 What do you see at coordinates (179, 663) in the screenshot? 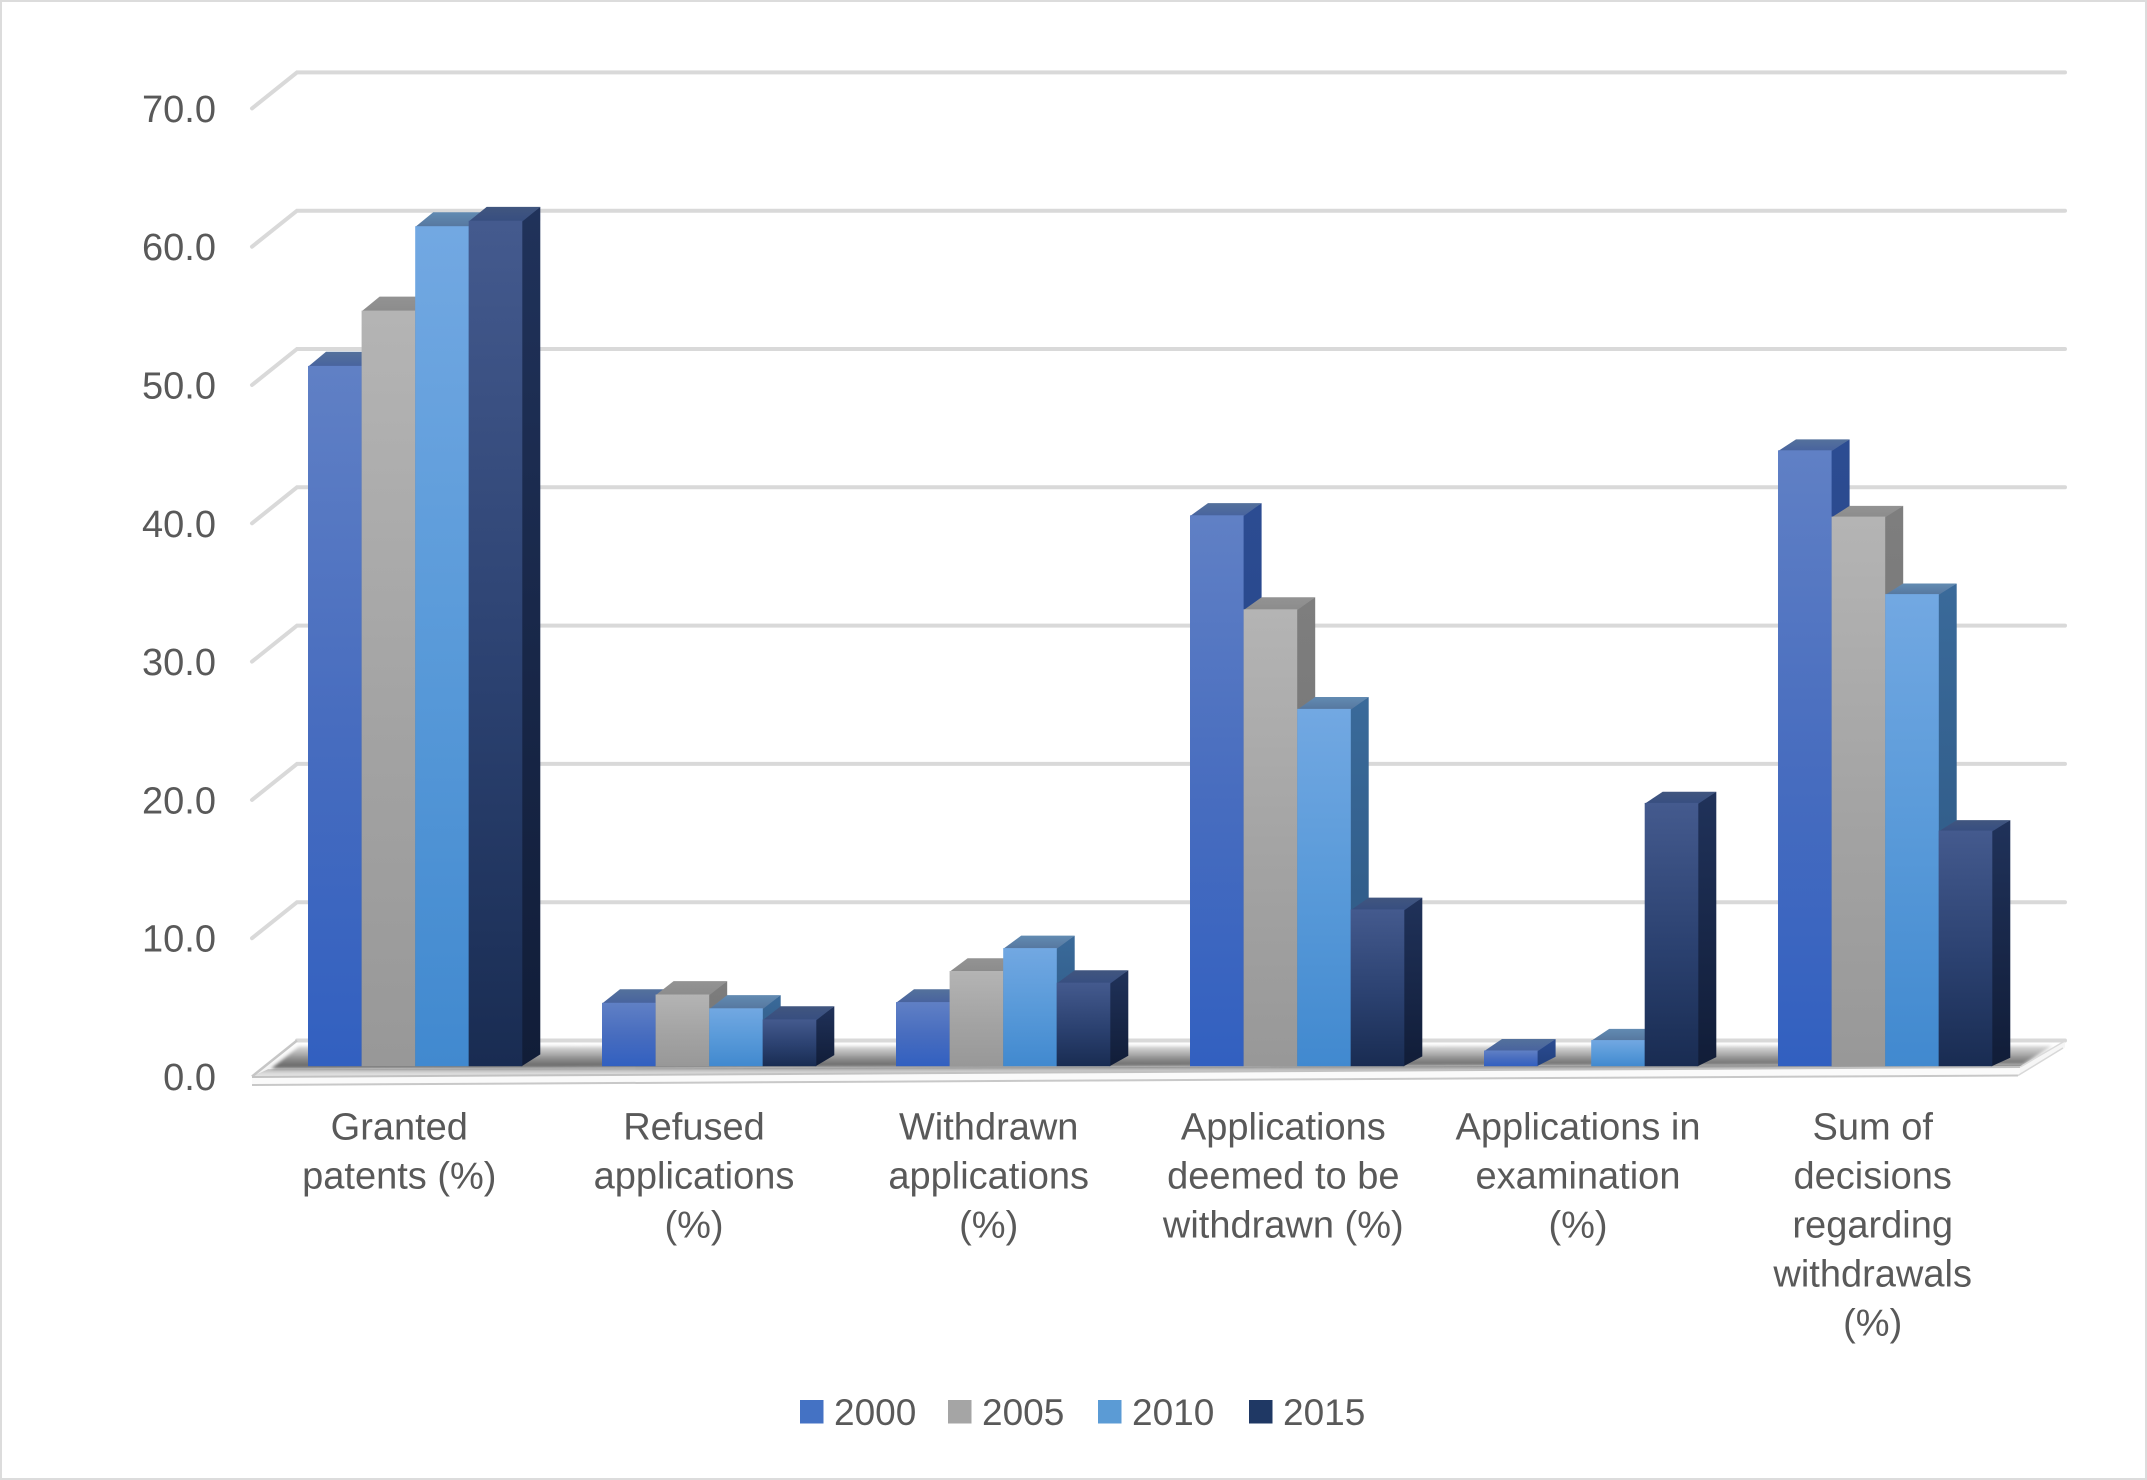
I see `svg-text: 30.0` at bounding box center [179, 663].